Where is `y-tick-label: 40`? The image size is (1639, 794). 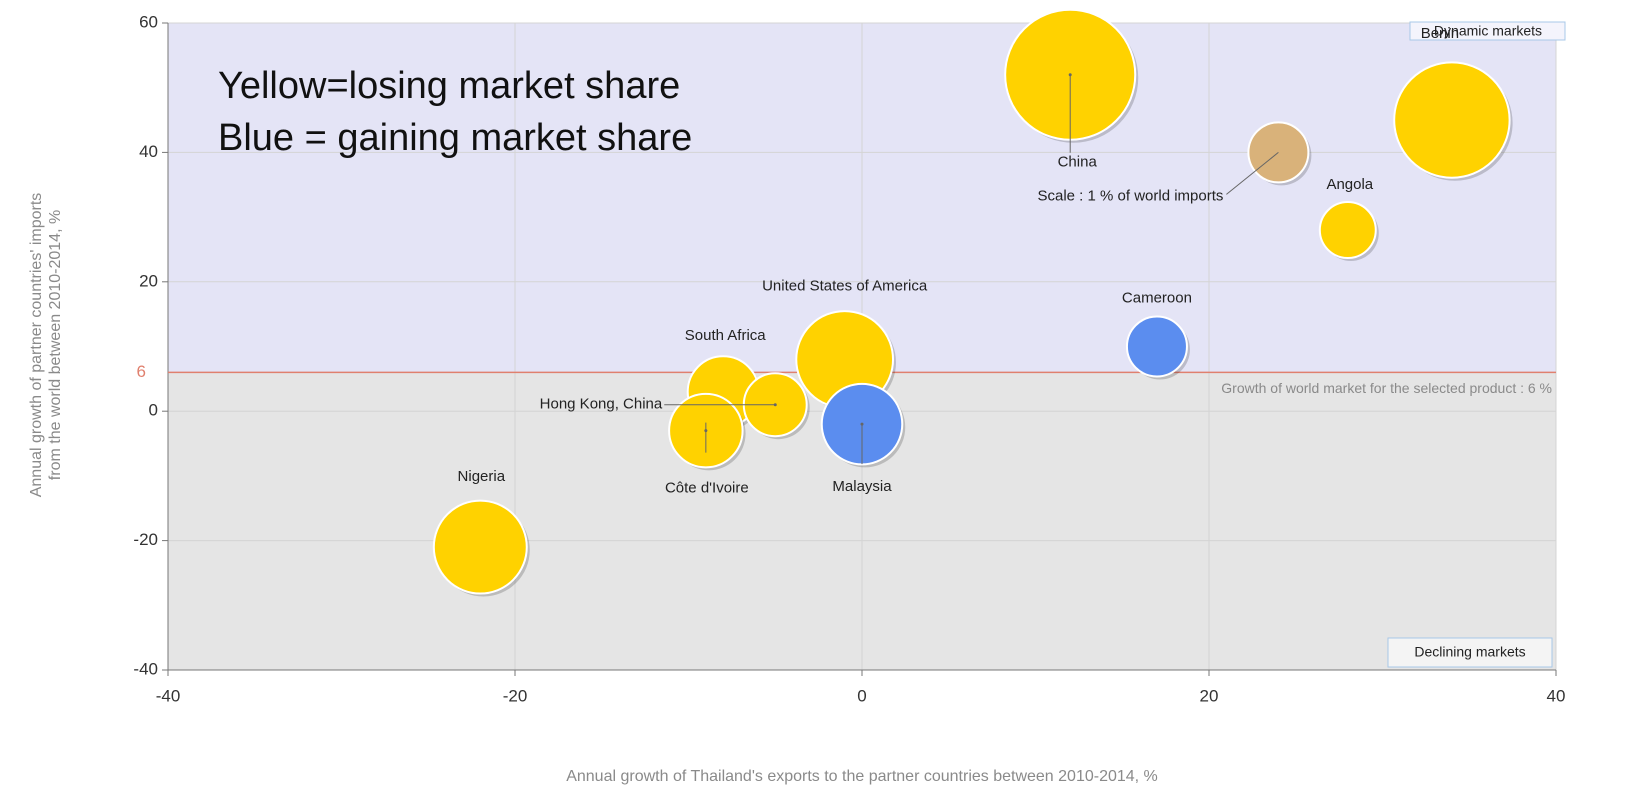
y-tick-label: 40 is located at coordinates (148, 151).